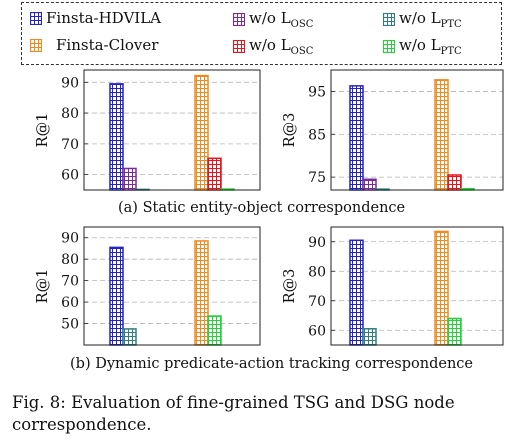 This screenshot has width=521, height=445. I want to click on legend-label: Finsta-Clover, so click(107, 45).